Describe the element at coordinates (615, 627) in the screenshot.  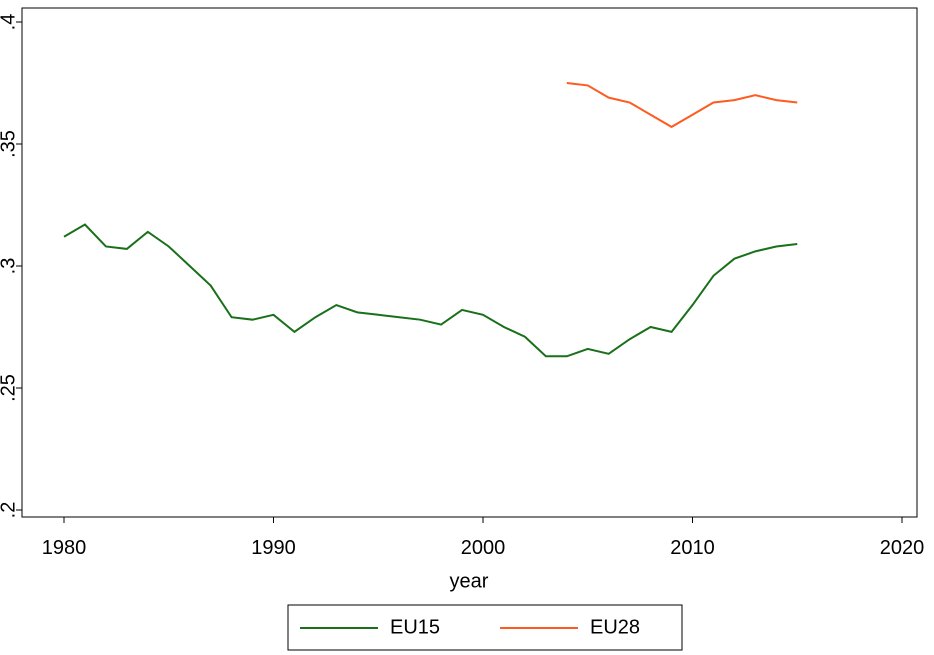
I see `legend-label: EU28` at that location.